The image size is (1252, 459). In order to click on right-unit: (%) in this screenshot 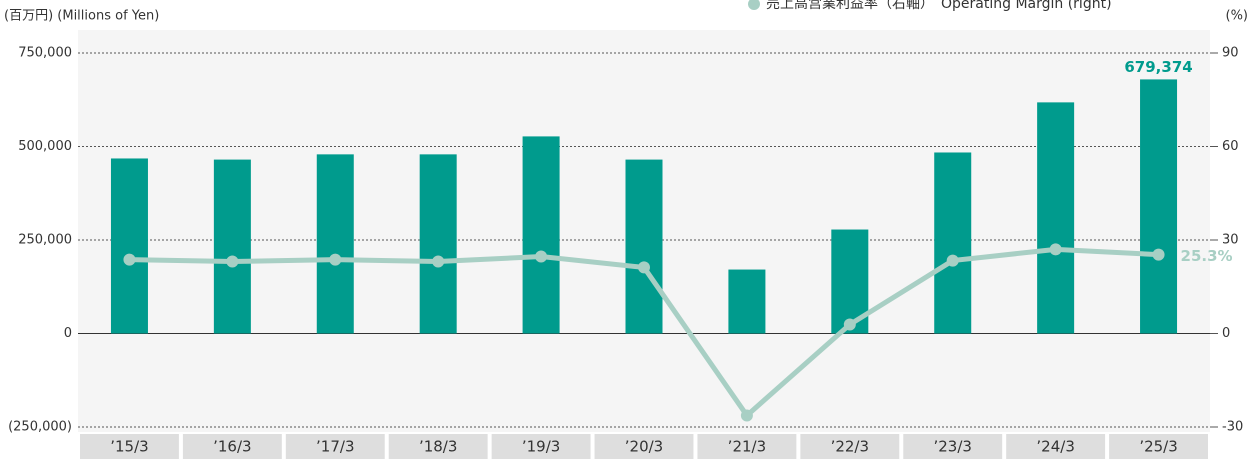, I will do `click(1237, 16)`.